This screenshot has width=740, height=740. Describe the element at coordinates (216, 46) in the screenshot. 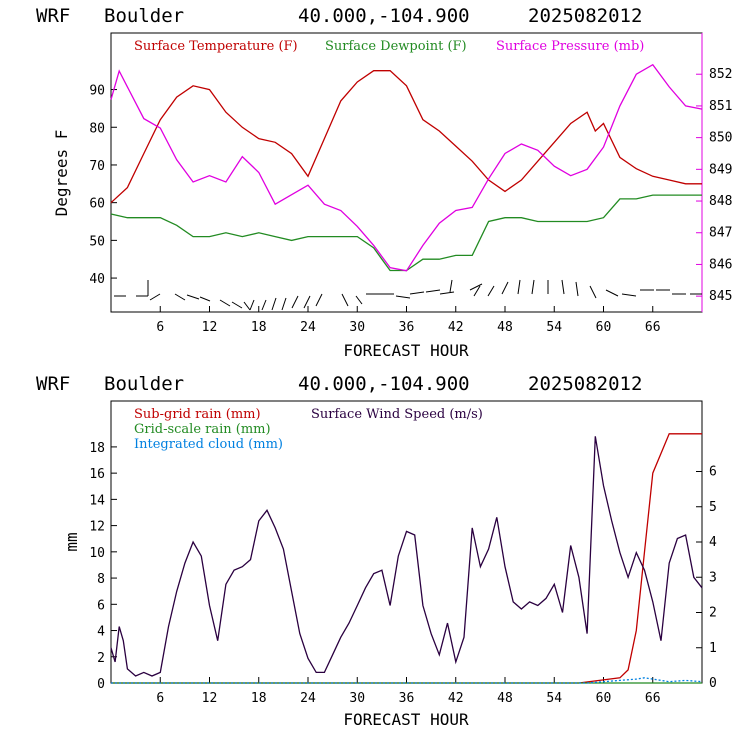

I see `legend-temperature: Surface Temperature (F)` at that location.